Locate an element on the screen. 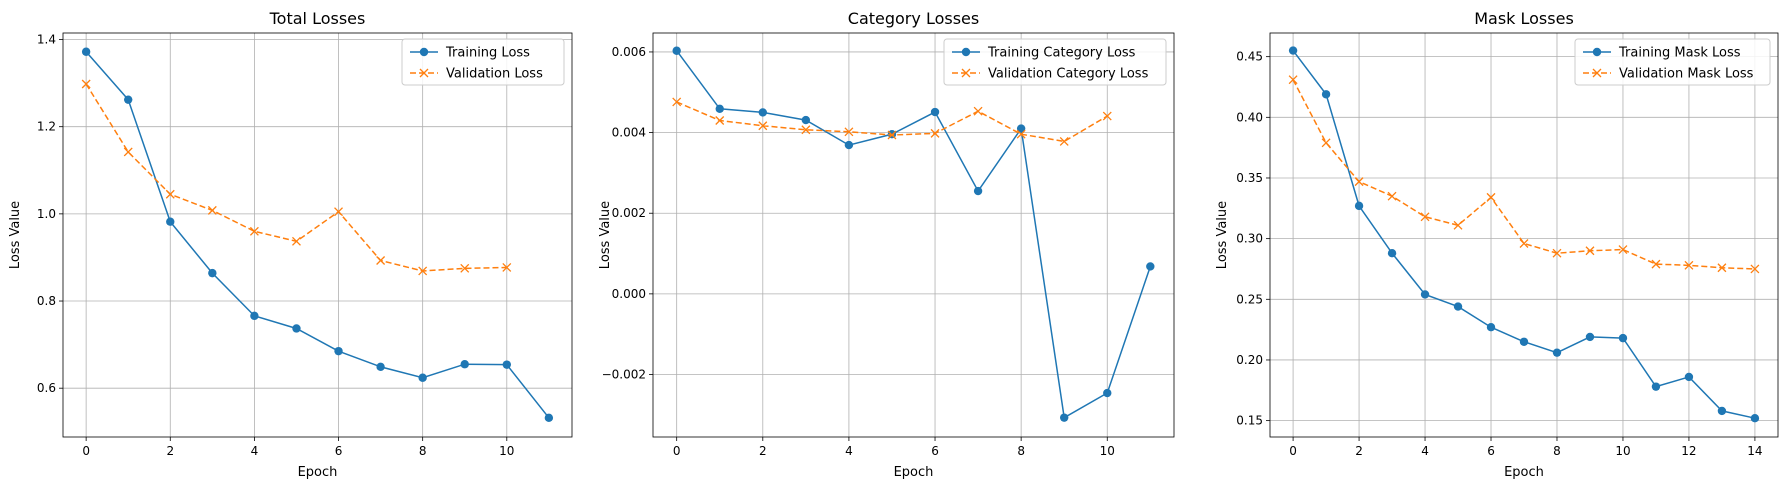 This screenshot has height=490, width=1790. legend-label: Training Mask Loss is located at coordinates (1679, 53).